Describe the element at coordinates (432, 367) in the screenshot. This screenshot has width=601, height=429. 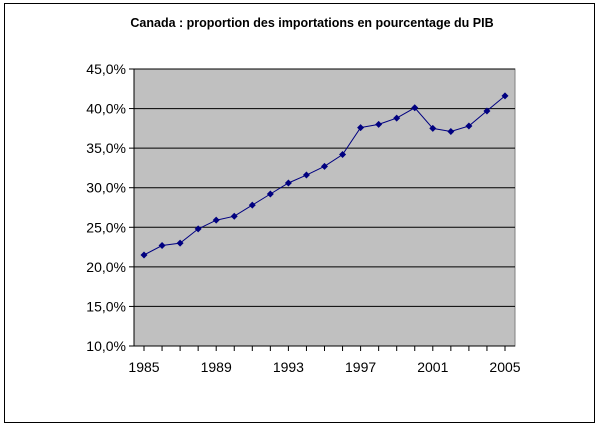
I see `x-tick-label: 2001` at that location.